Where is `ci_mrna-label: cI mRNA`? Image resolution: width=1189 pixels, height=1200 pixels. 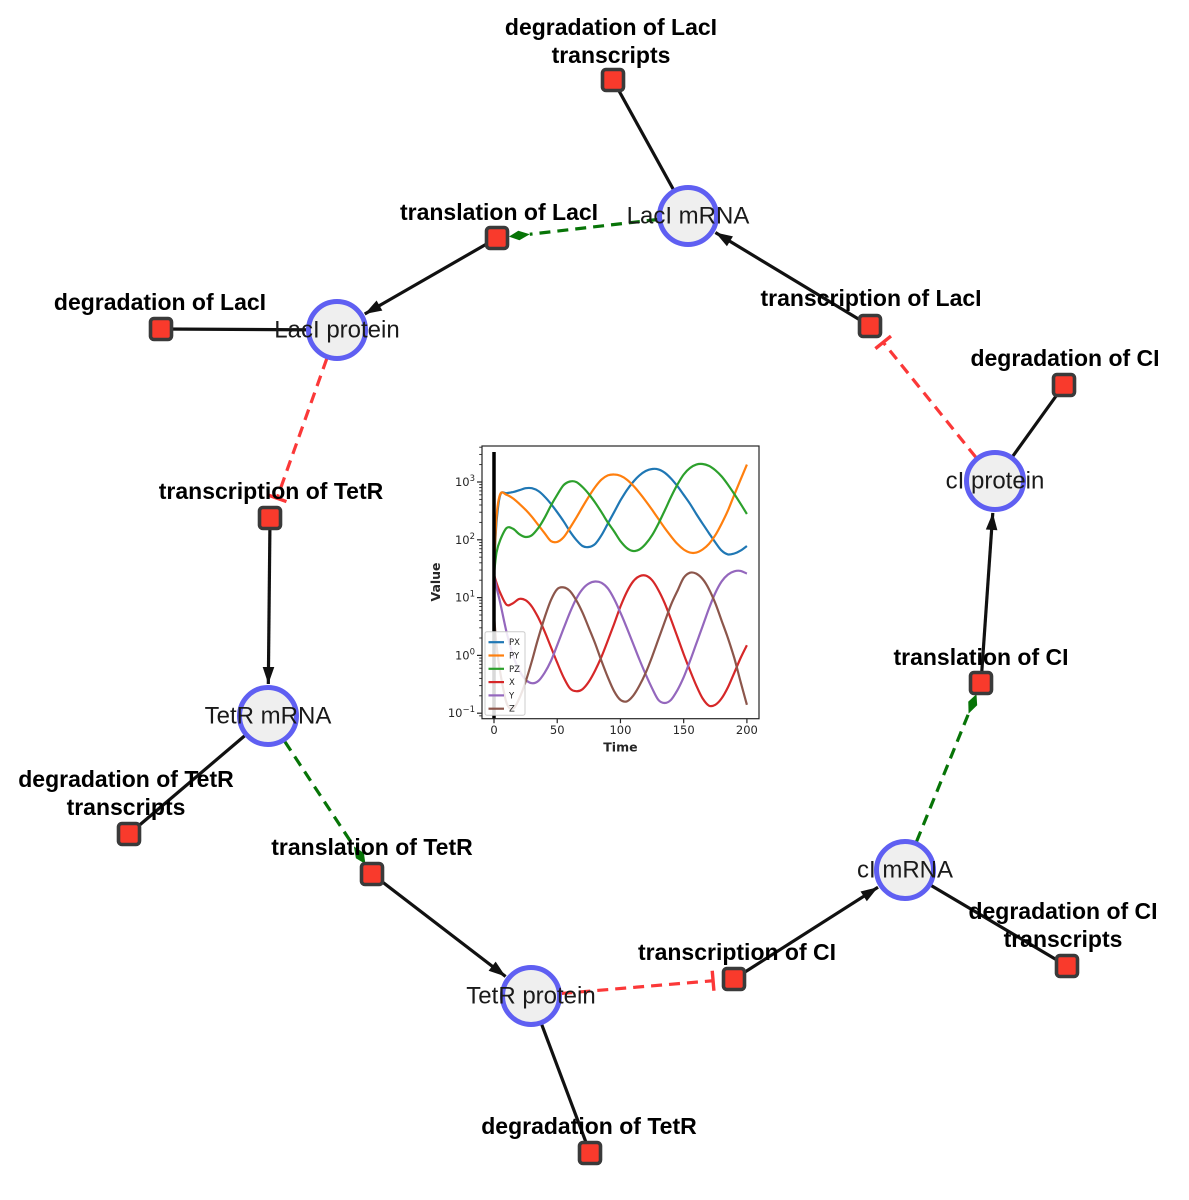 ci_mrna-label: cI mRNA is located at coordinates (905, 870).